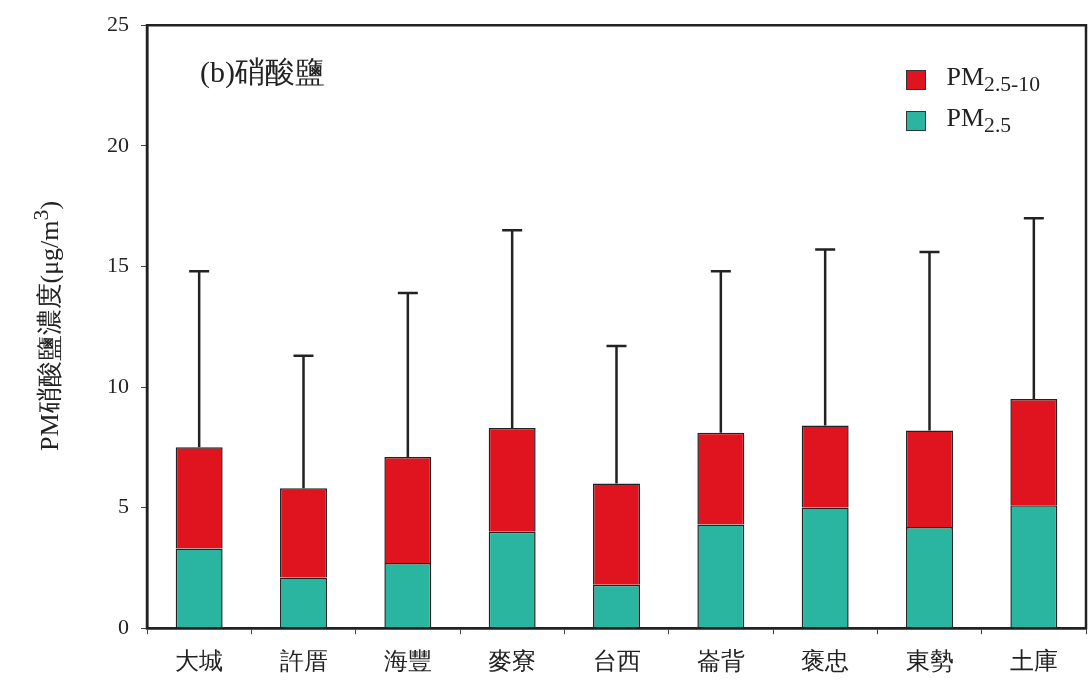 The width and height of the screenshot is (1090, 695). I want to click on x-tick-label: 大城, so click(199, 660).